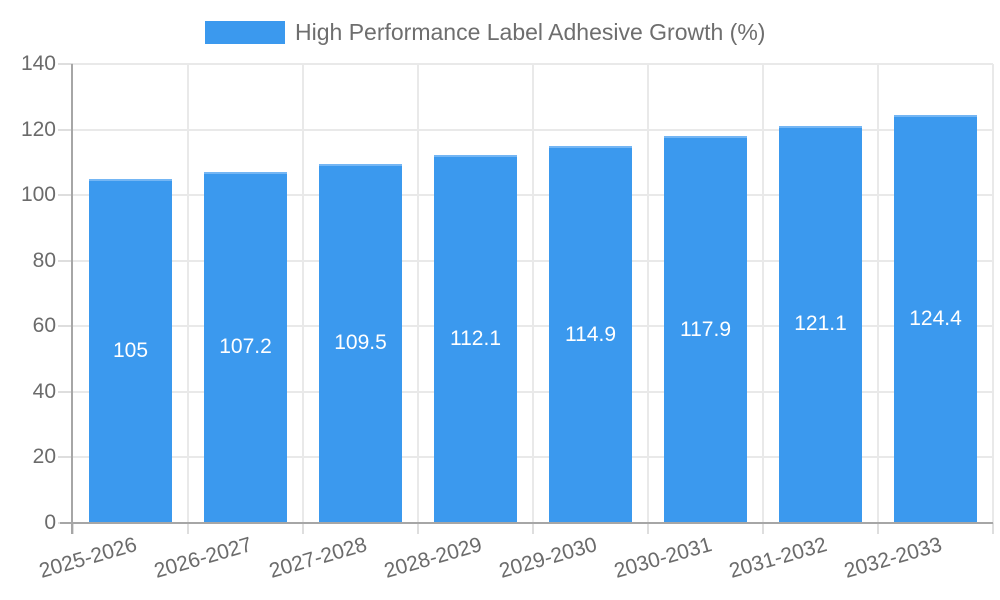 This screenshot has width=1000, height=600. I want to click on bar-value-label: 109.5, so click(360, 343).